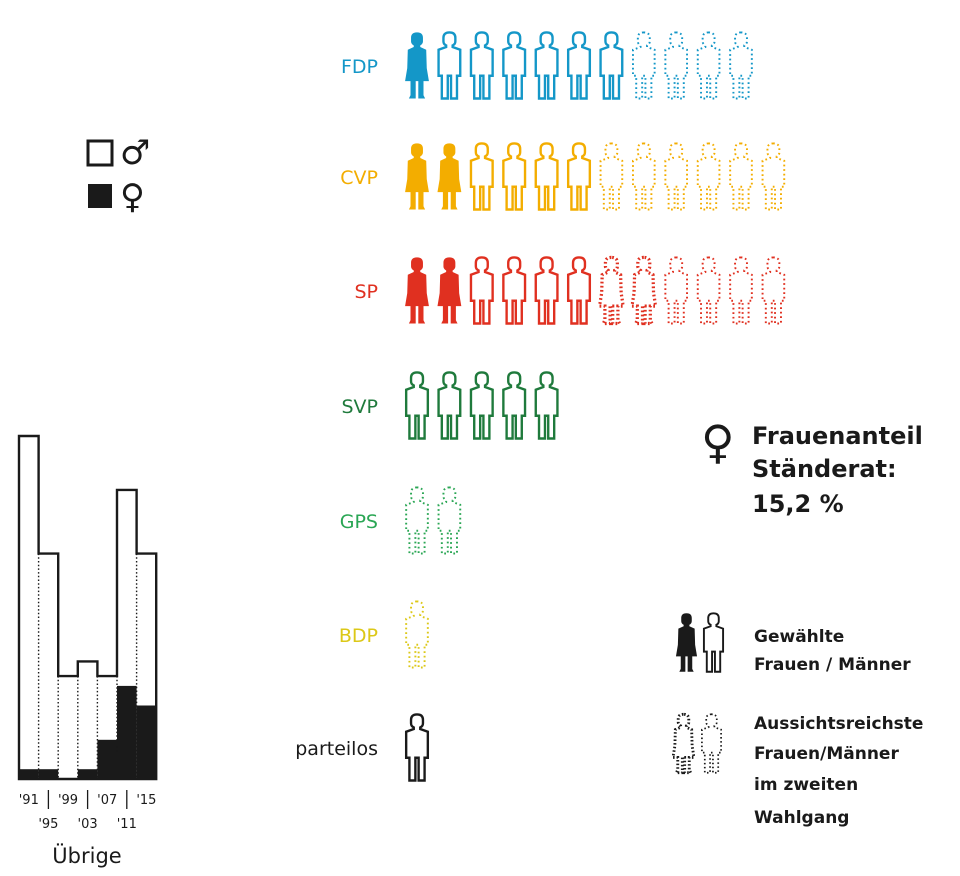  What do you see at coordinates (132, 197) in the screenshot?
I see `female-symbol-icon: ♀` at bounding box center [132, 197].